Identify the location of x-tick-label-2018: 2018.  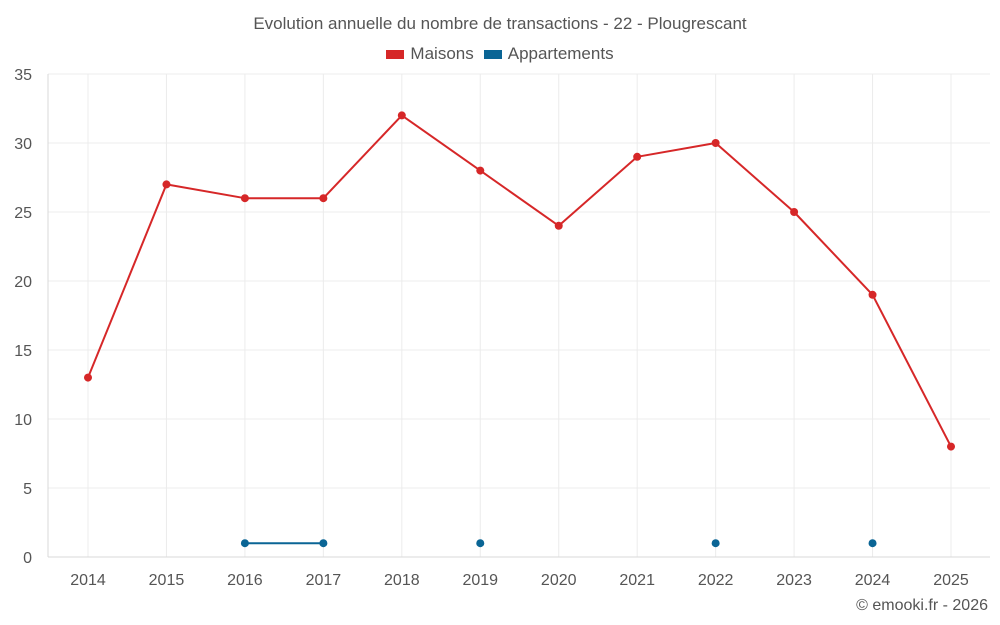
(402, 580).